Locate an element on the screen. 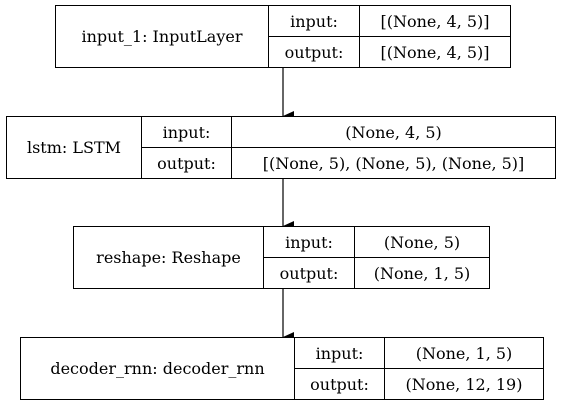 The width and height of the screenshot is (563, 405). node-name: input_1: InputLayer is located at coordinates (162, 36).